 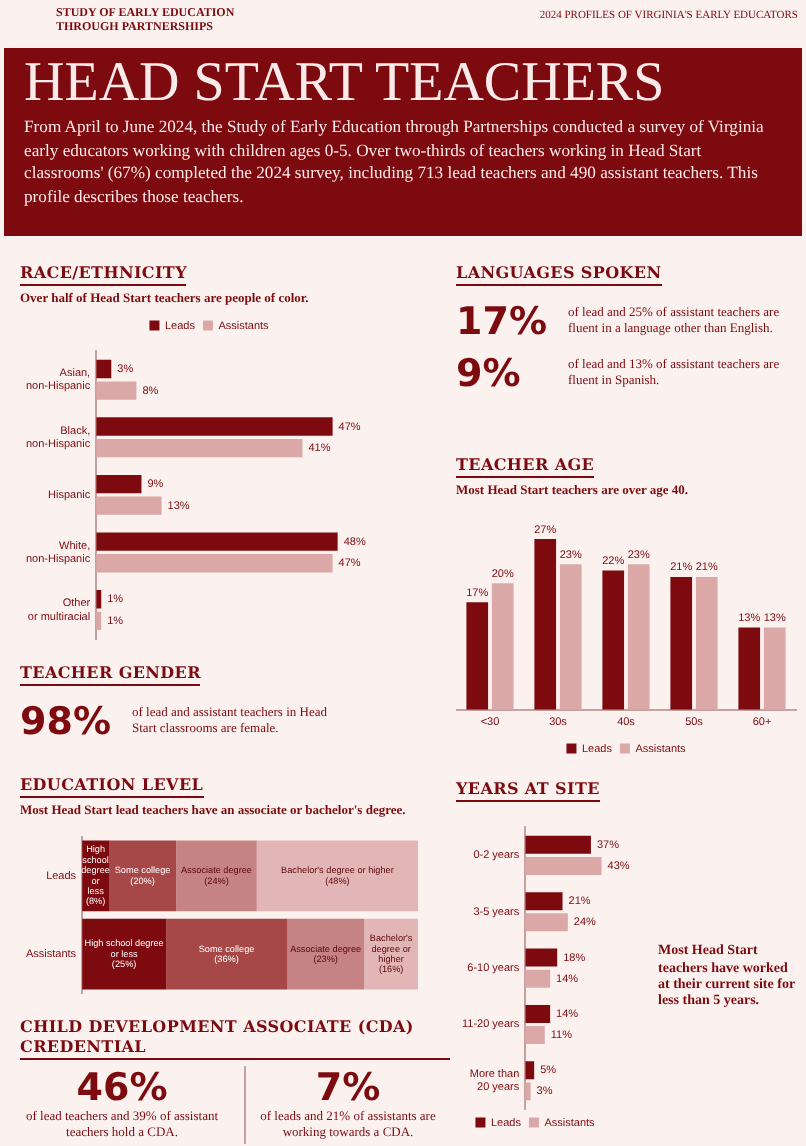 What do you see at coordinates (395, 162) in the screenshot?
I see `text: From April to June 2024, the Study of Early Education through Partnerships conducted a survey of Virginia early educators working with children ages 0-5. Over two-thirds of teachers working in Head Start classrooms' (67%) completed the 2024 survey, including 713 lead teachers and 490 assistant teachers. This profile describes those teachers.` at bounding box center [395, 162].